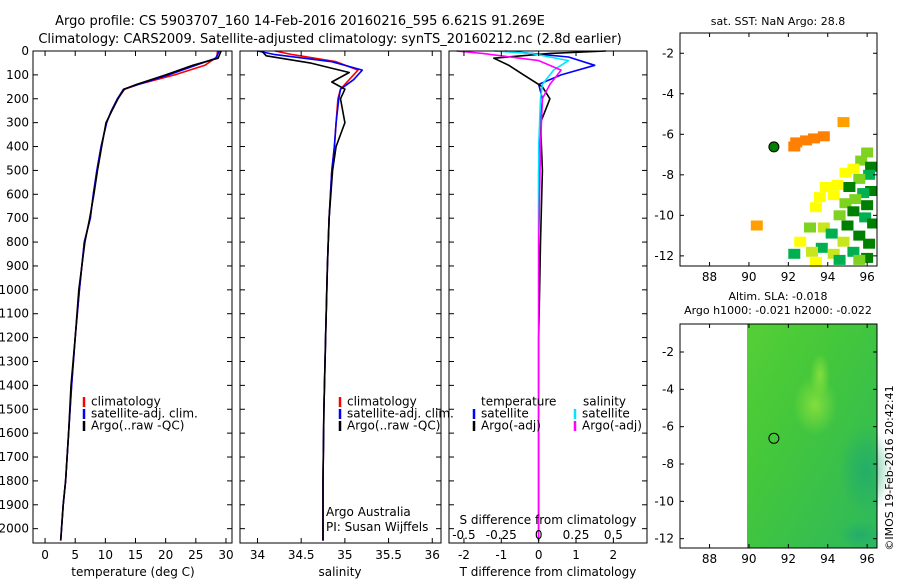  Describe the element at coordinates (778, 21) in the screenshot. I see `sst-map-title: sat. SST: NaN Argo: 28.8` at that location.